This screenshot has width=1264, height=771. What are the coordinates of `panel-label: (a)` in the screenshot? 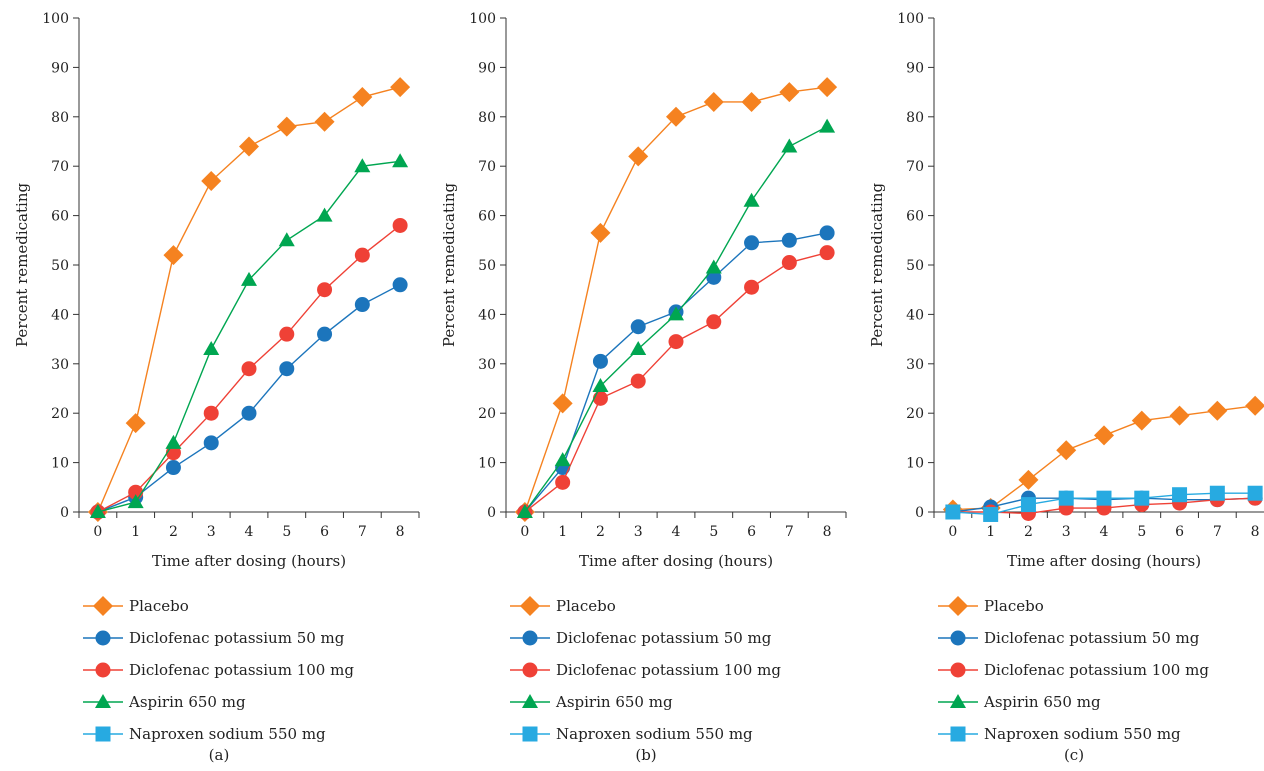 It's located at (219, 755).